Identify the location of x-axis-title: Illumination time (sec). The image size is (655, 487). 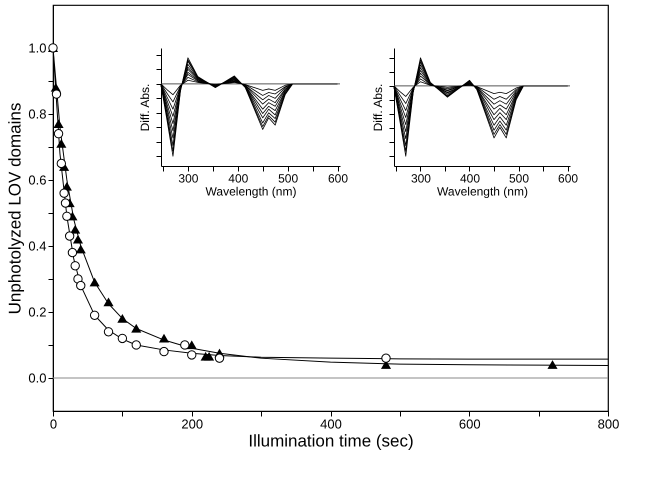
(331, 441).